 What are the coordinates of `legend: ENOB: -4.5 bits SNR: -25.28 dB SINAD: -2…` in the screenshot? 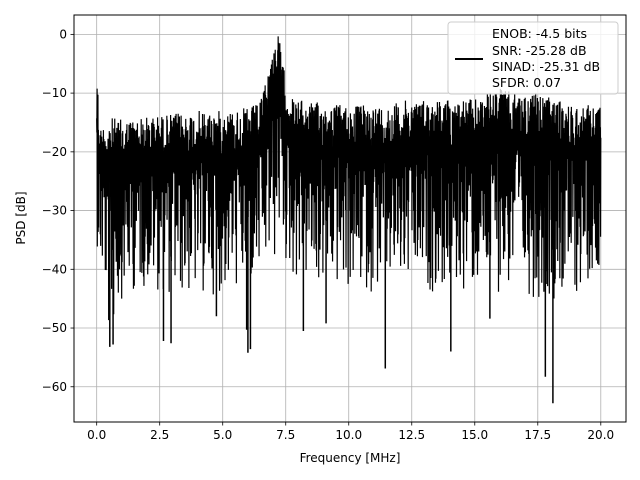 It's located at (533, 58).